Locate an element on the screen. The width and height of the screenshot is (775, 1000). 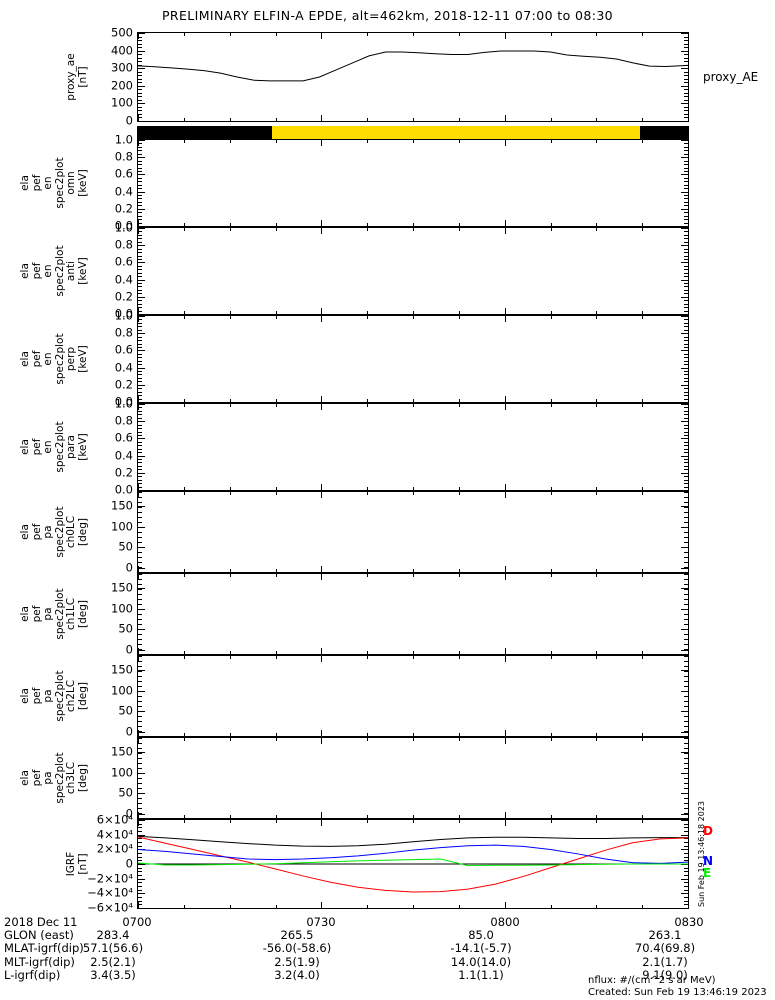
y-axis-title-word: pef is located at coordinates (36, 696).